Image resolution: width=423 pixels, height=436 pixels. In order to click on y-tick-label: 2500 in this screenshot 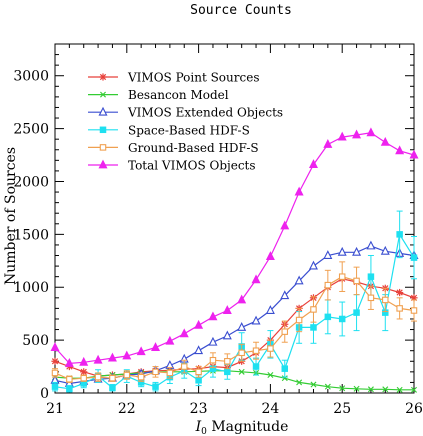, I will do `click(31, 130)`.